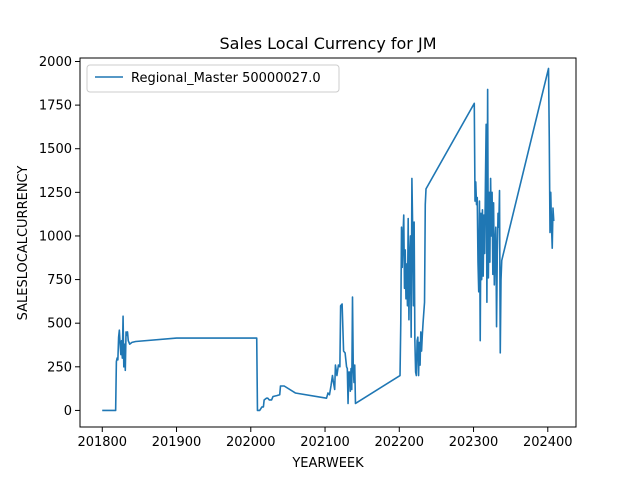 This screenshot has height=480, width=640. Describe the element at coordinates (59, 280) in the screenshot. I see `y-tick-label: 750` at that location.